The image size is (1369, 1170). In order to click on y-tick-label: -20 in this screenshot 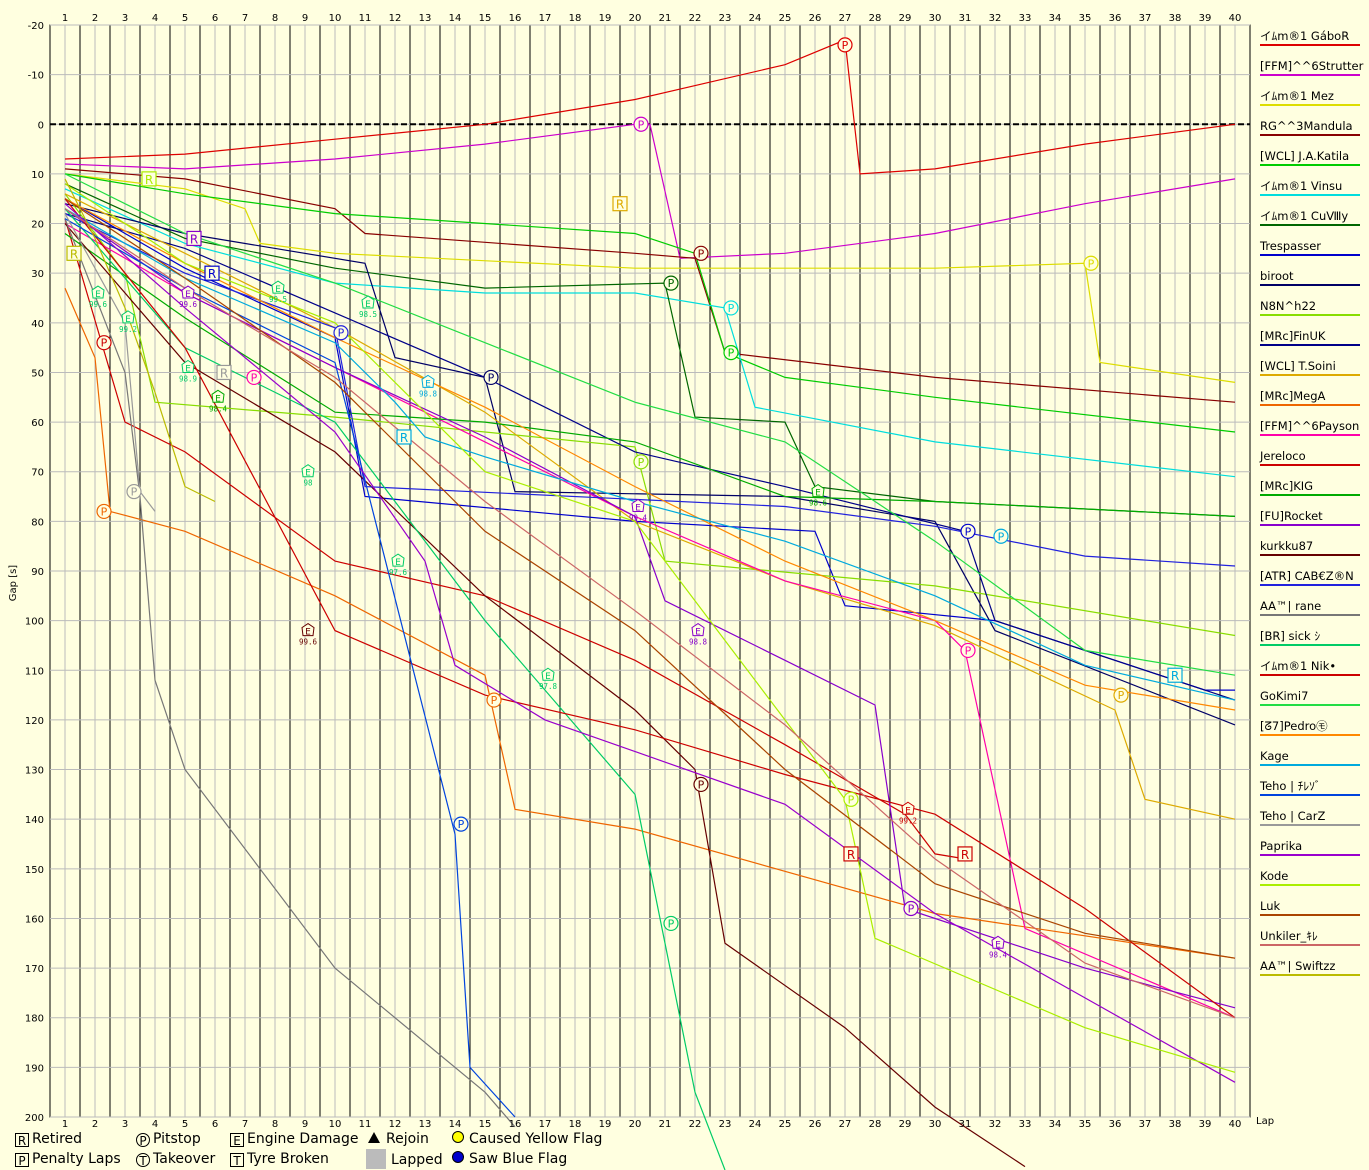, I will do `click(36, 26)`.